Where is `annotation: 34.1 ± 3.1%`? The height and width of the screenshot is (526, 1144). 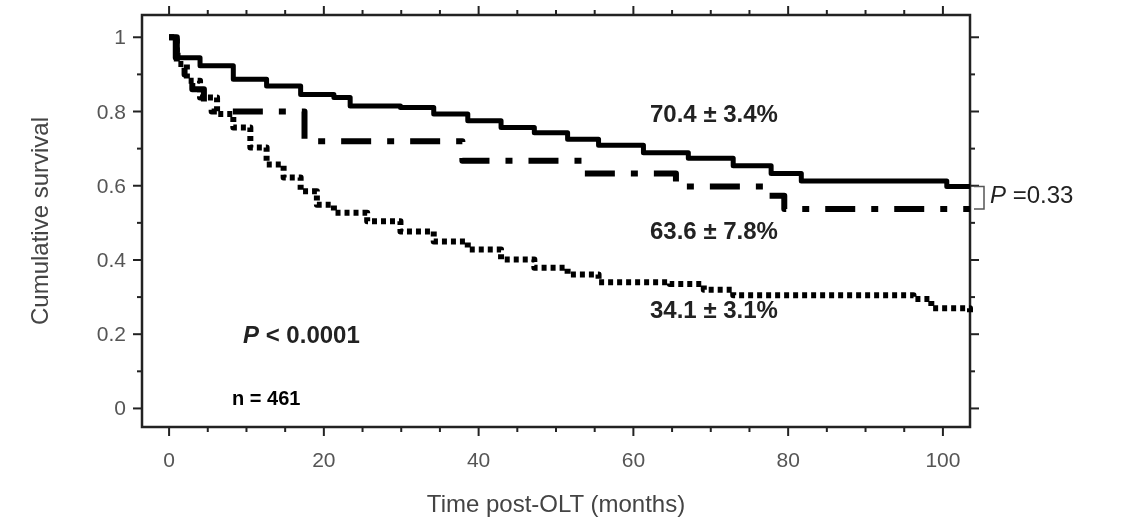
annotation: 34.1 ± 3.1% is located at coordinates (714, 309).